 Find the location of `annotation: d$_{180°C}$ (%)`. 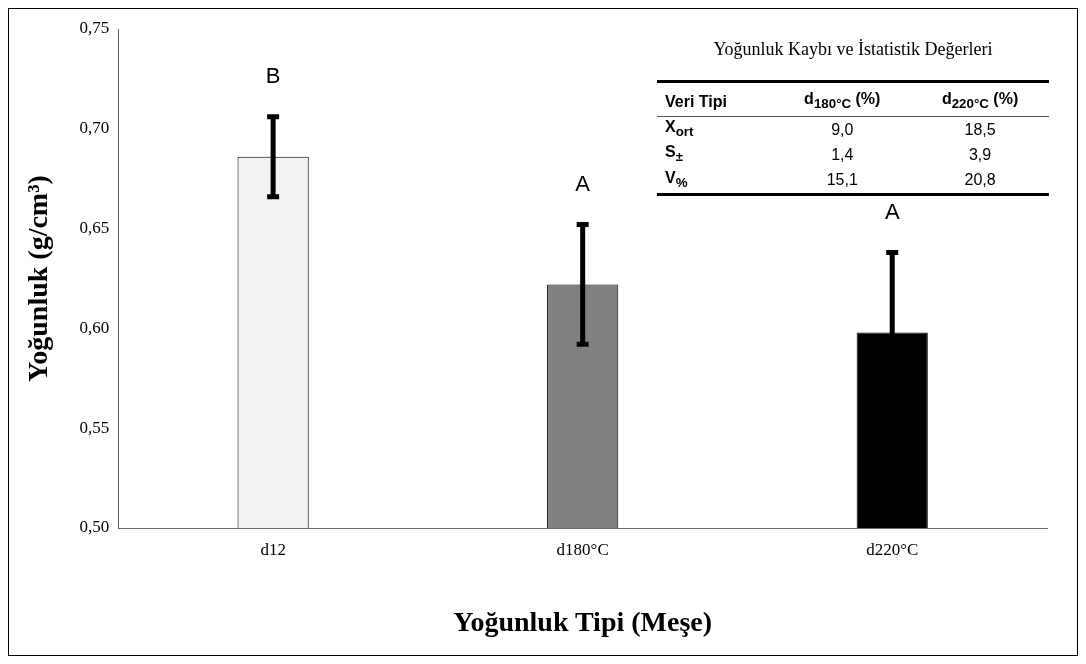

annotation: d$_{180°C}$ (%) is located at coordinates (842, 101).